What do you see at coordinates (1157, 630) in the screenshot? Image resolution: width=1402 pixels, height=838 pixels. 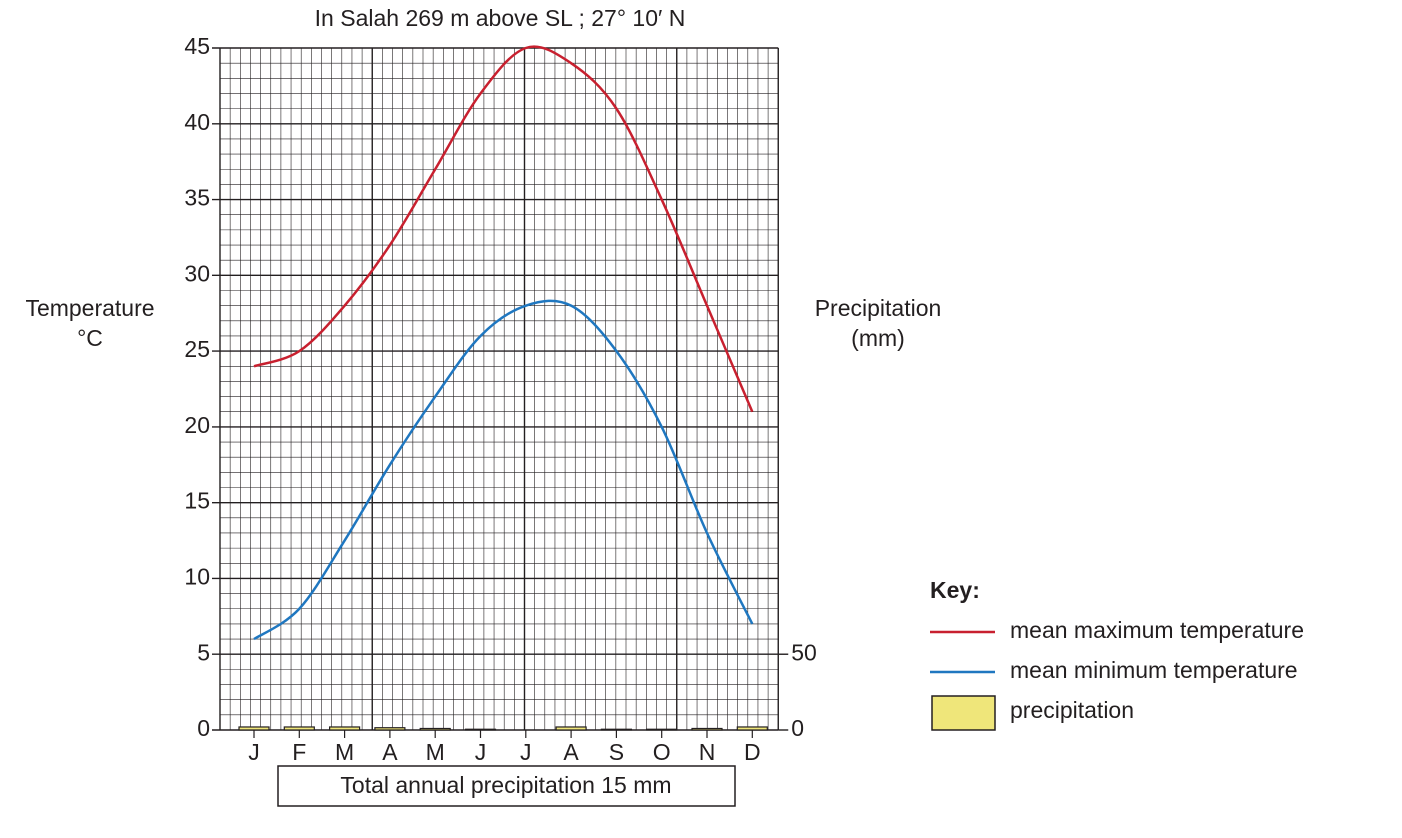 I see `legend-label: mean maximum temperature` at bounding box center [1157, 630].